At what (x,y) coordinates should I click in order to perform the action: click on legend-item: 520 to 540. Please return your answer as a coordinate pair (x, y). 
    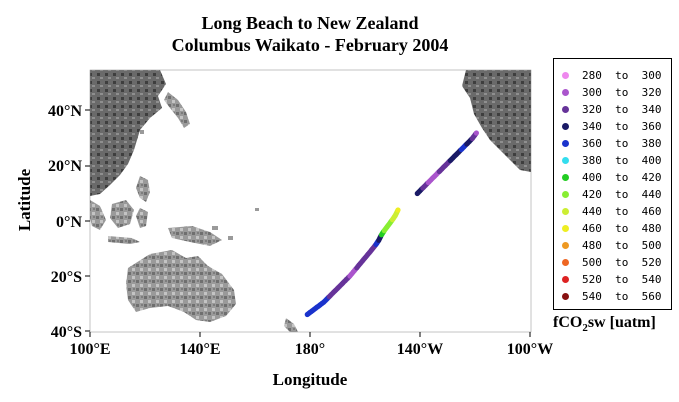
    Looking at the image, I should click on (611, 279).